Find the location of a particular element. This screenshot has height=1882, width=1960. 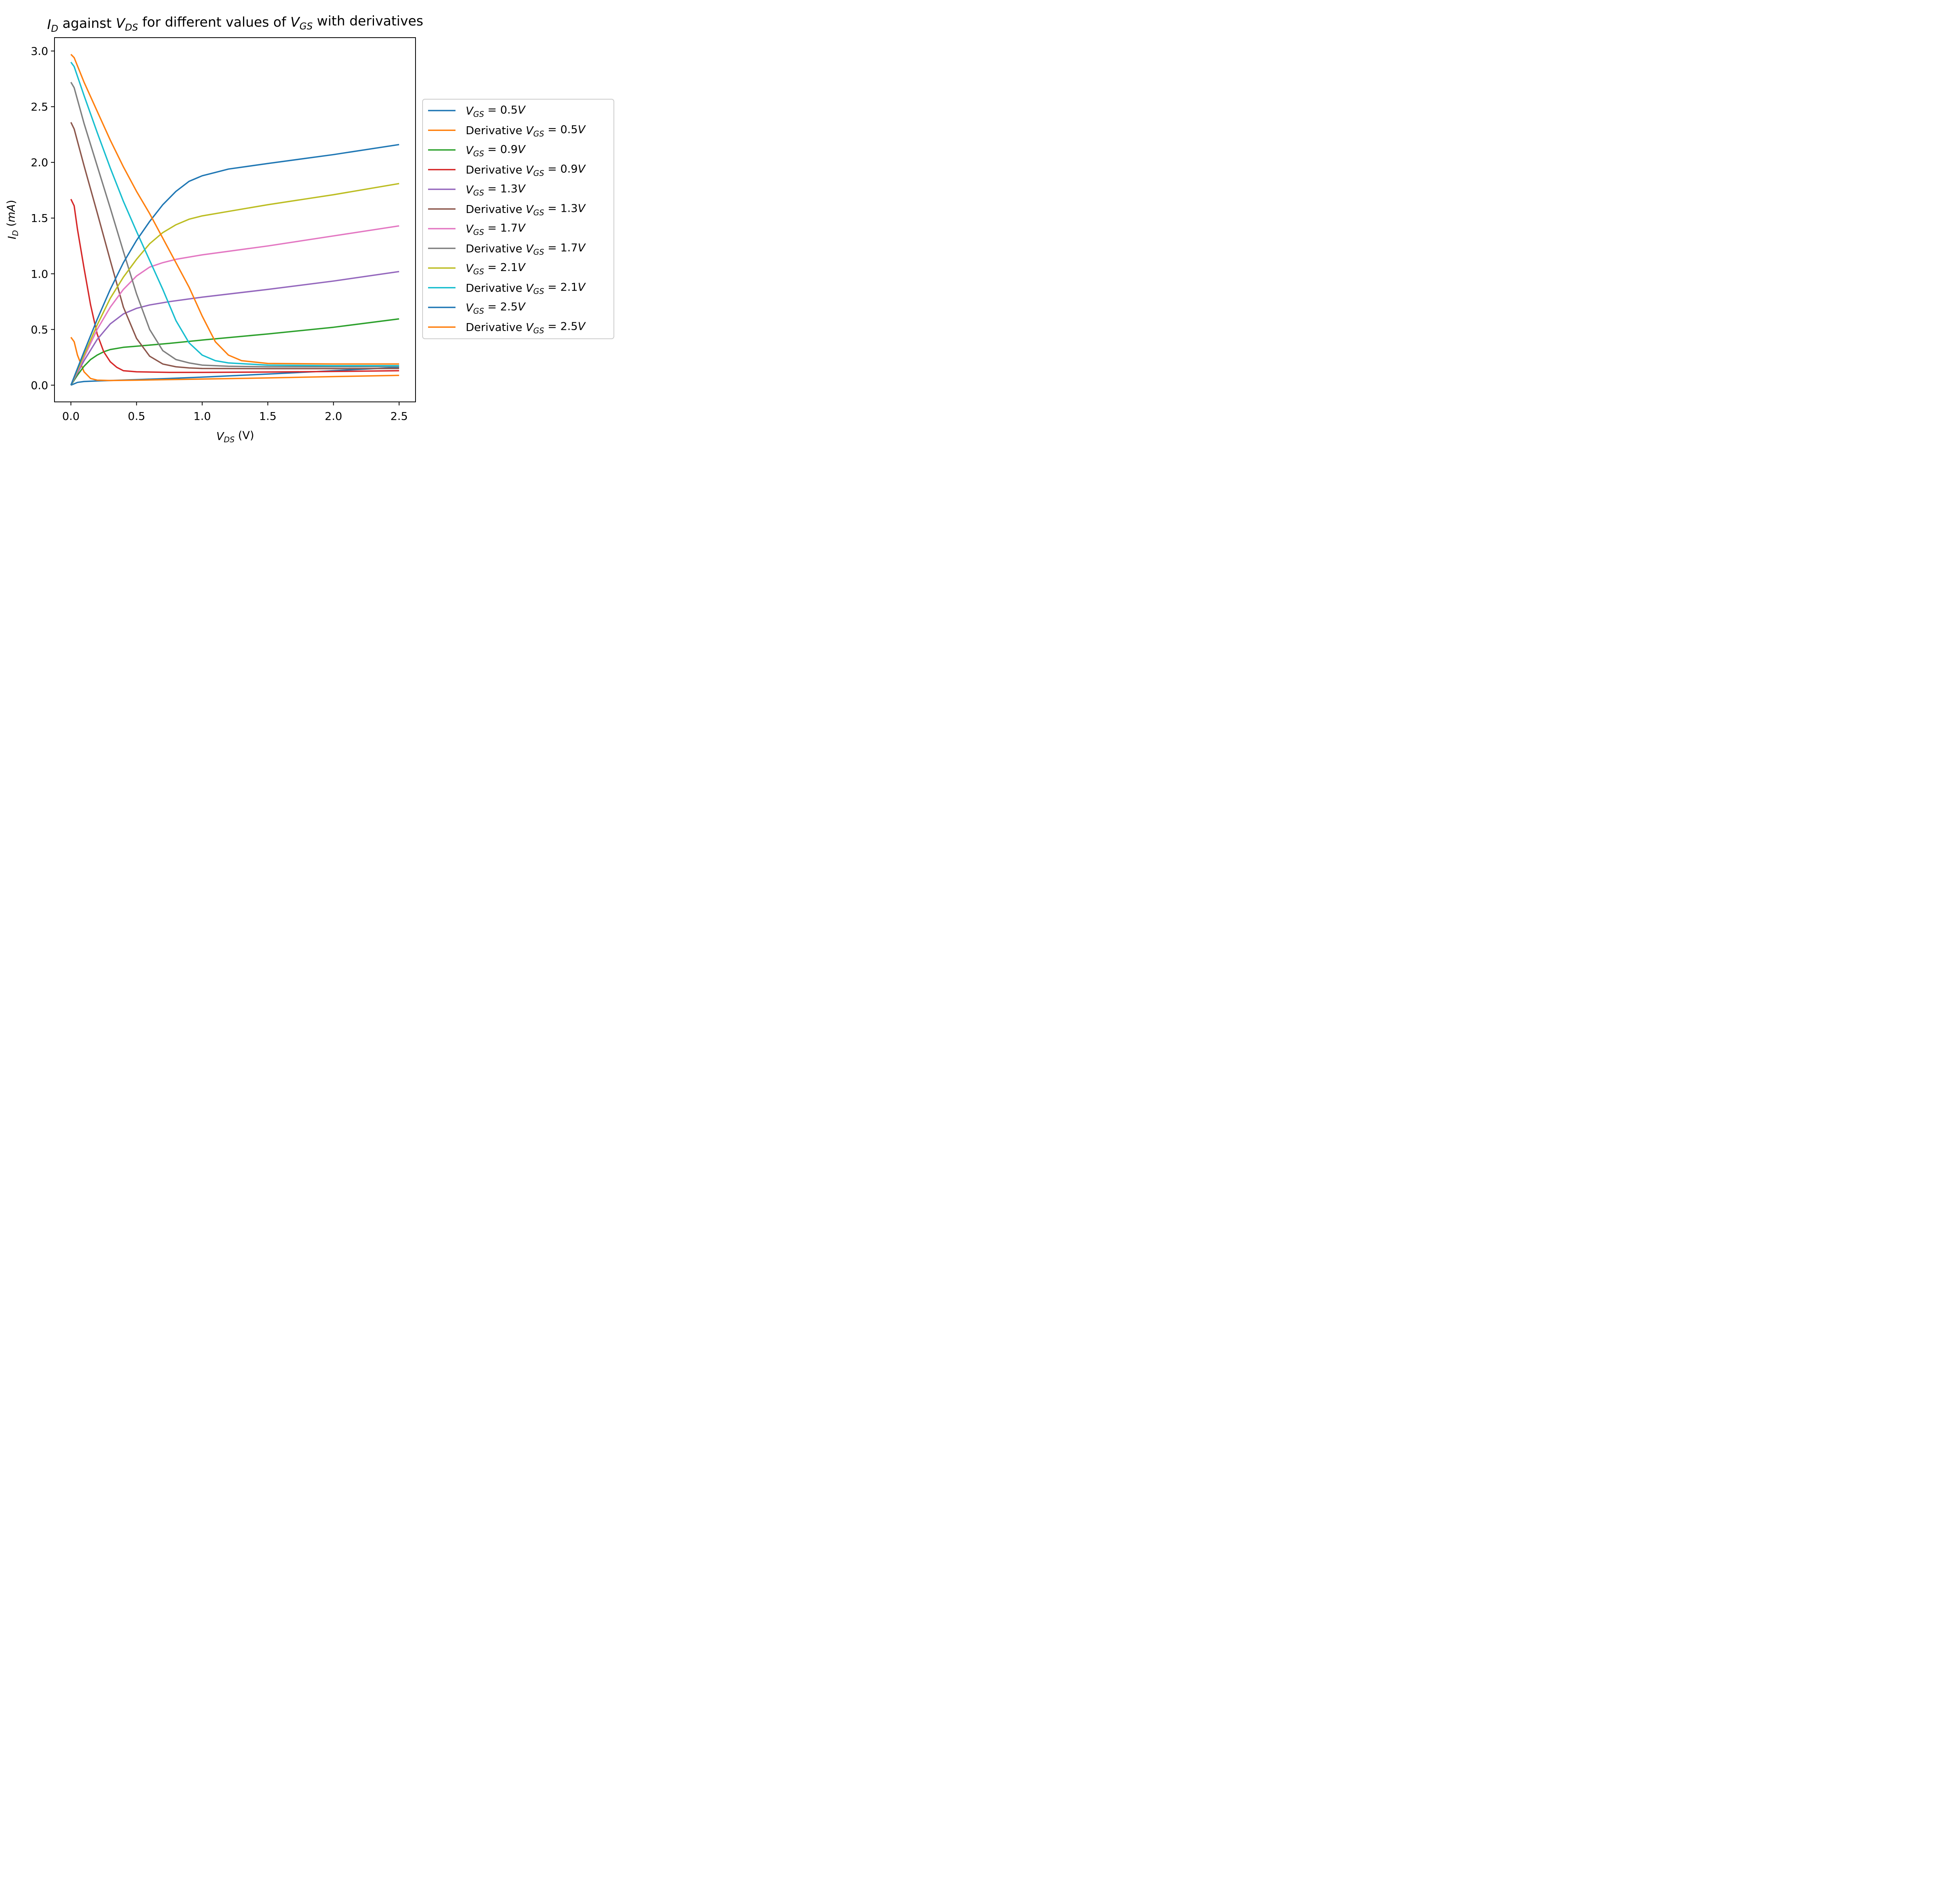

plot-area is located at coordinates (235, 219).